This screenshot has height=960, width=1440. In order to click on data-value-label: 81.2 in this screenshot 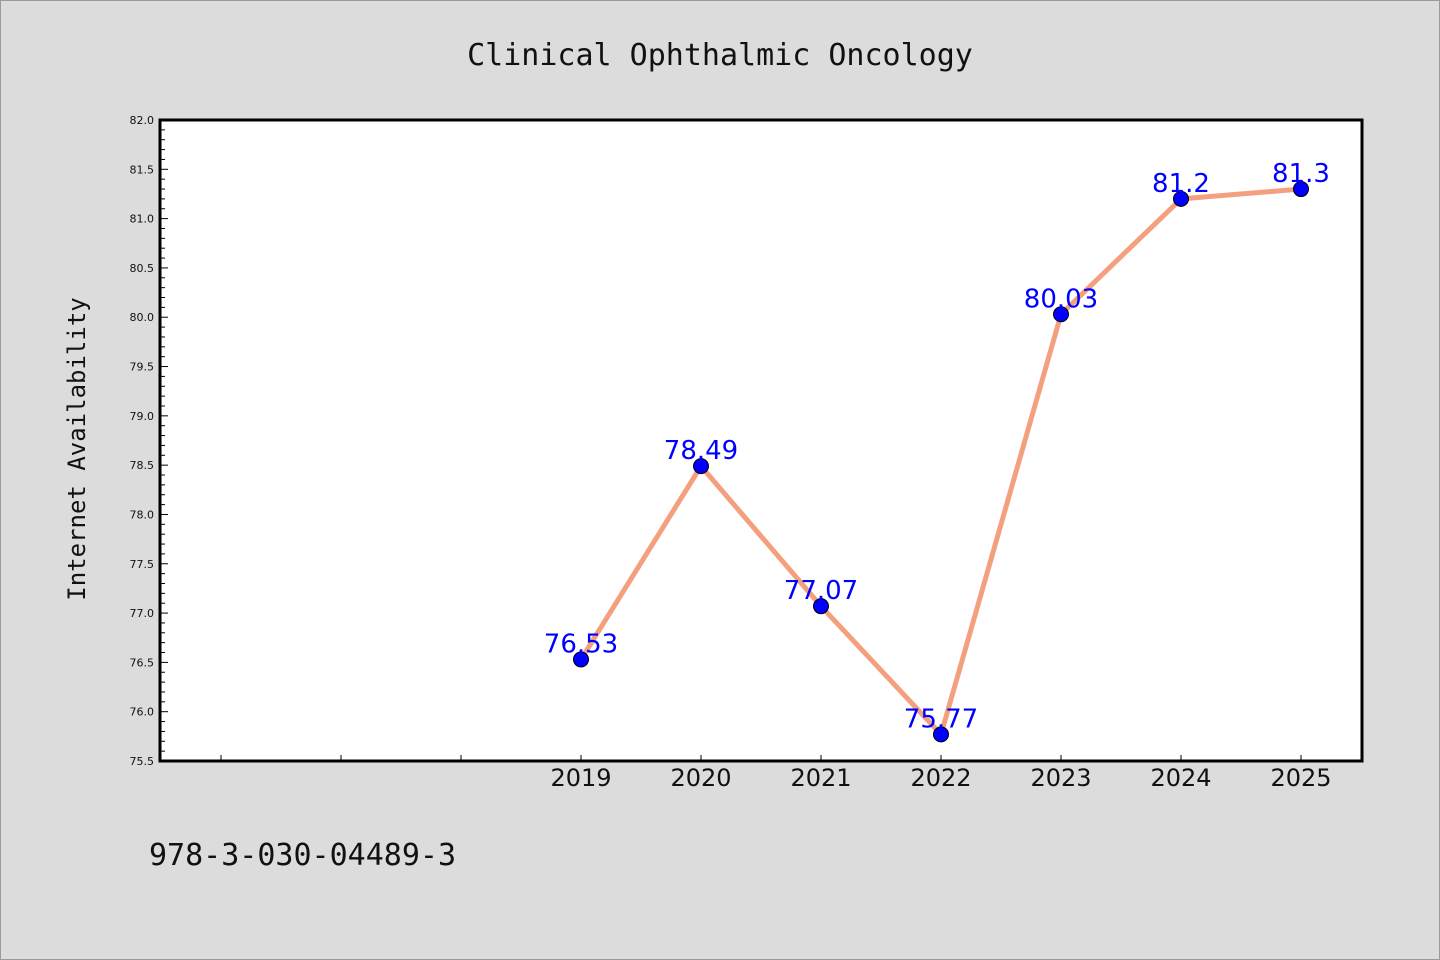, I will do `click(1181, 184)`.